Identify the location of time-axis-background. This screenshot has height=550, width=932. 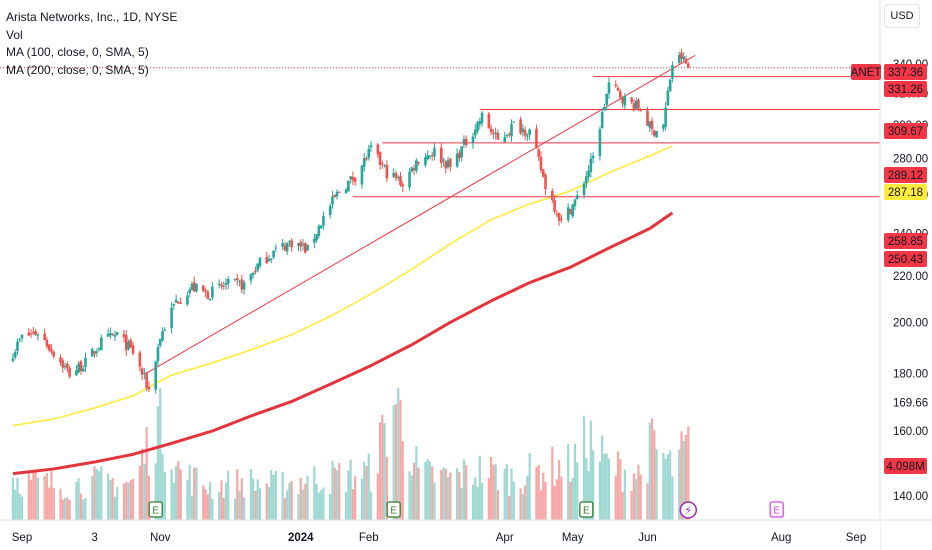
(440, 535).